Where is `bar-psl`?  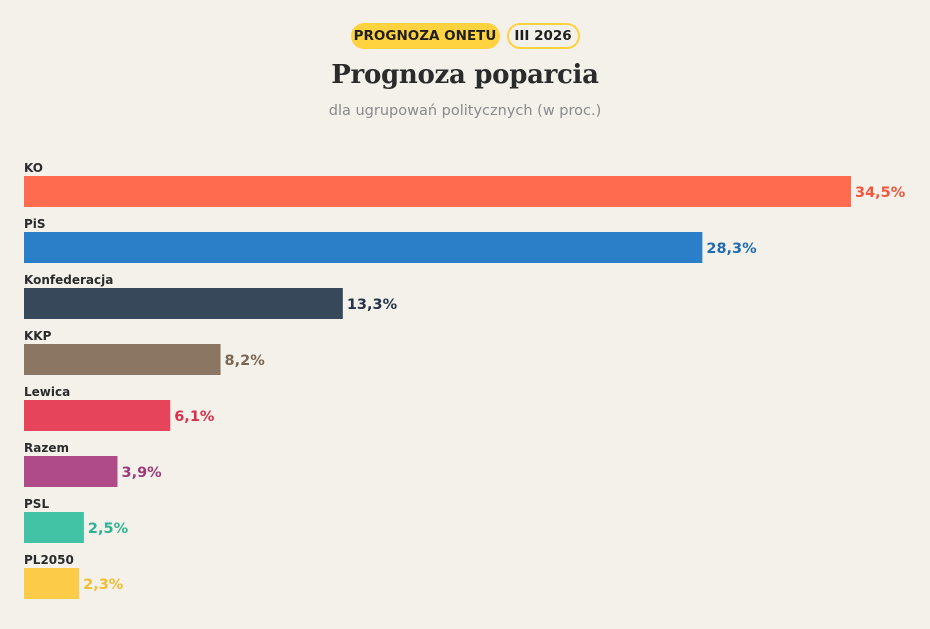
bar-psl is located at coordinates (54, 527).